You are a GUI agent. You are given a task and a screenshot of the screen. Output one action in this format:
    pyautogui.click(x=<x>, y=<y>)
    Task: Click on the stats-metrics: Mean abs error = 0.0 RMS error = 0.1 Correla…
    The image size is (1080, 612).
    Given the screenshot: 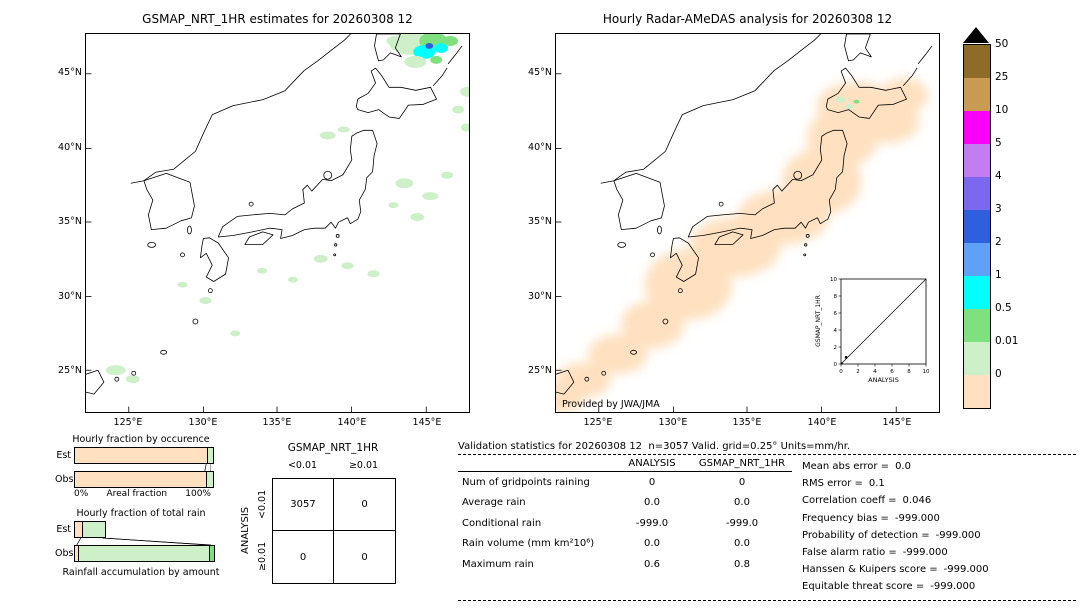 What is the action you would take?
    pyautogui.click(x=934, y=527)
    